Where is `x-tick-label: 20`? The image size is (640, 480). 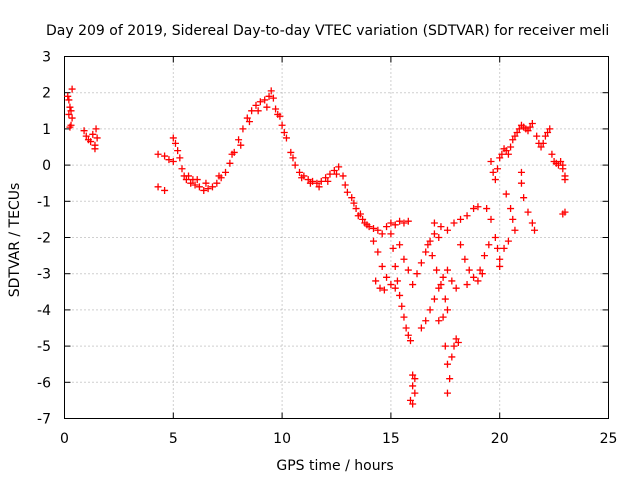 x-tick-label: 20 is located at coordinates (500, 439).